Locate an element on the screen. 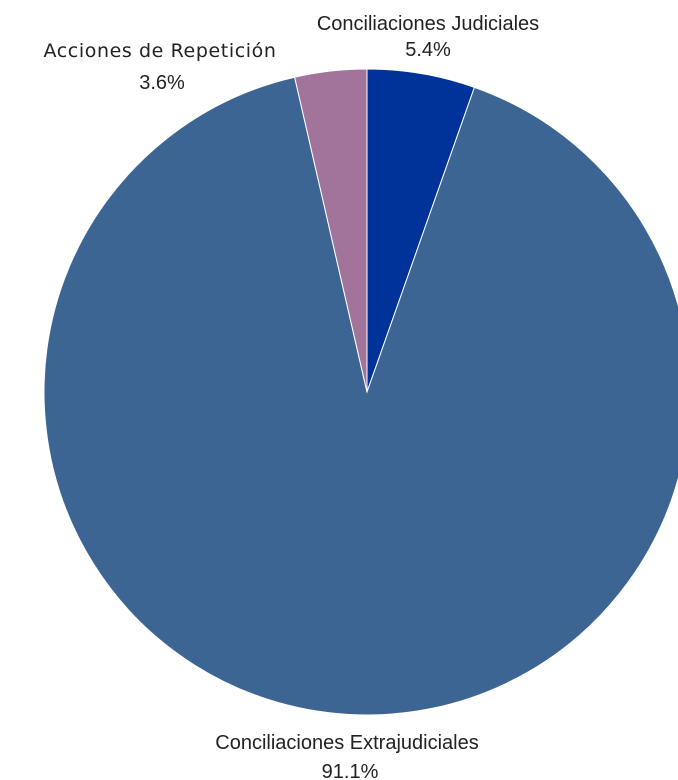 The height and width of the screenshot is (780, 678). pie-slice-acciones-de-repeticion is located at coordinates (331, 230).